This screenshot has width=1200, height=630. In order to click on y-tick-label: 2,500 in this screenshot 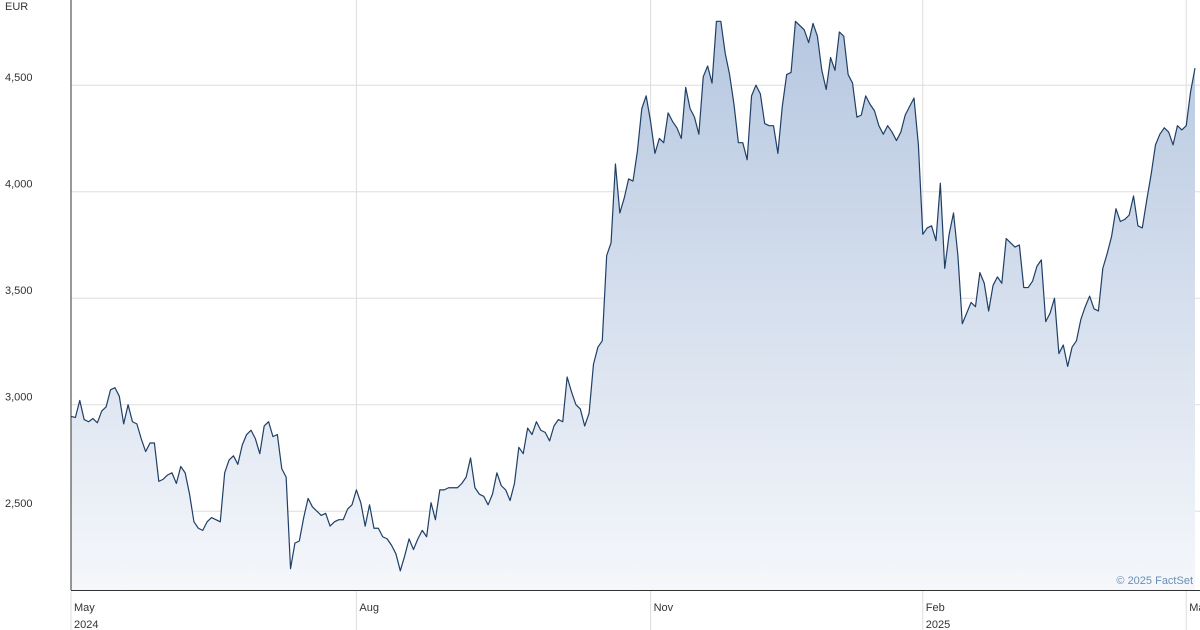, I will do `click(19, 504)`.